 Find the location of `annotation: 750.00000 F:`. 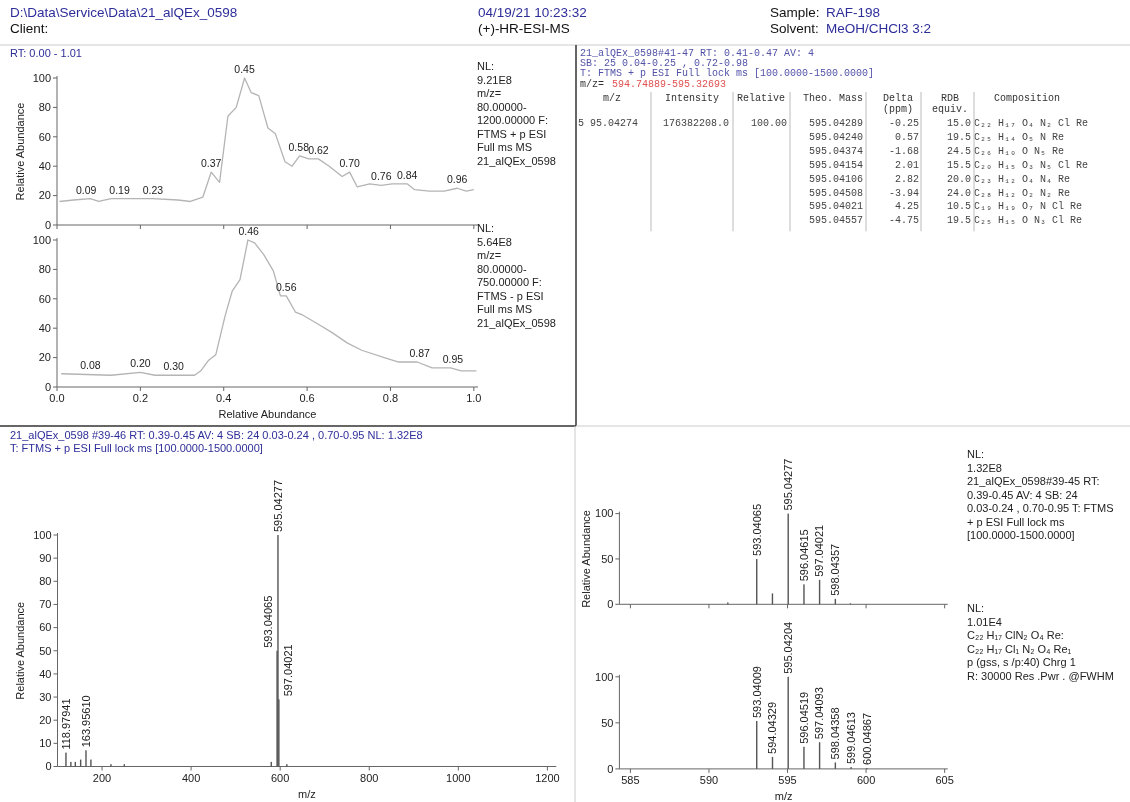

annotation: 750.00000 F: is located at coordinates (509, 282).